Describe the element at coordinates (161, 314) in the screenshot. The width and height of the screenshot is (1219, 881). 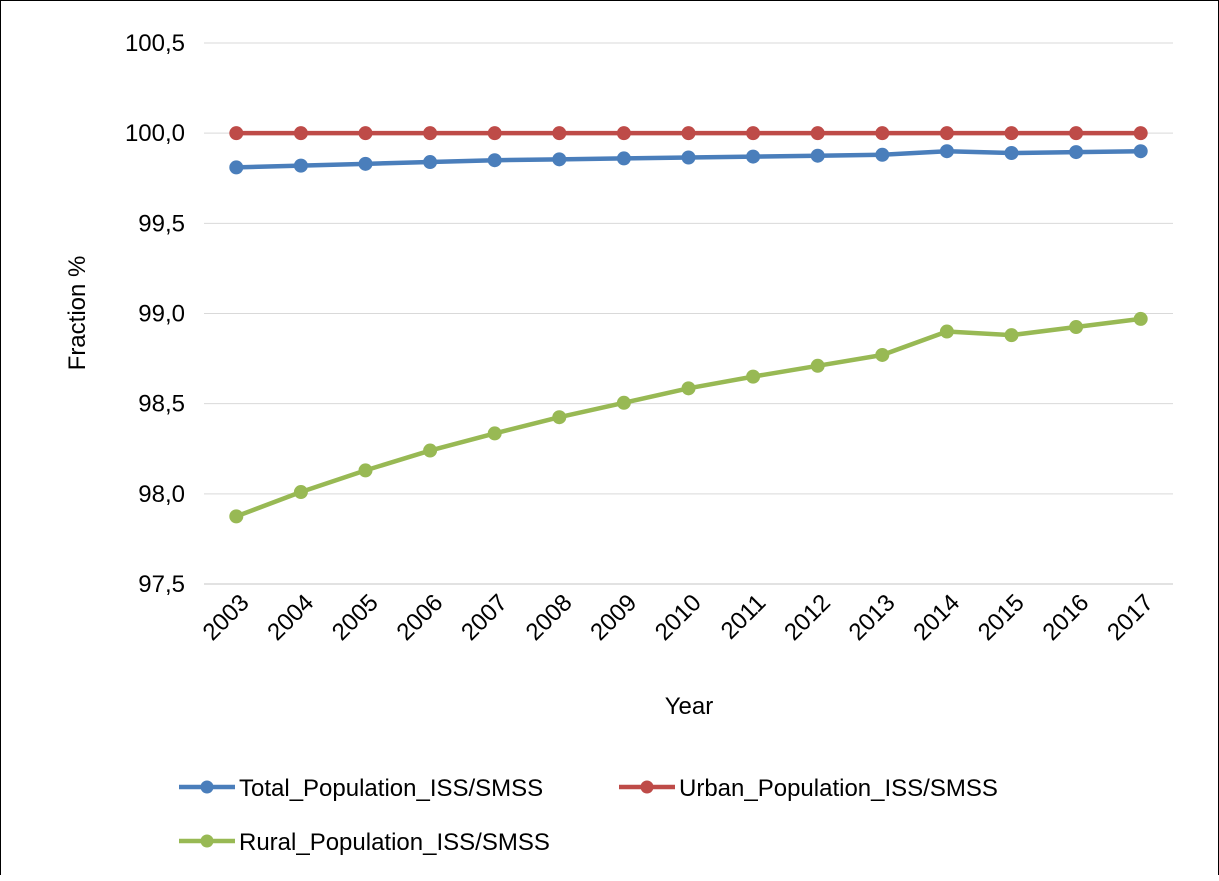
I see `y-tick-label: 99,0` at that location.